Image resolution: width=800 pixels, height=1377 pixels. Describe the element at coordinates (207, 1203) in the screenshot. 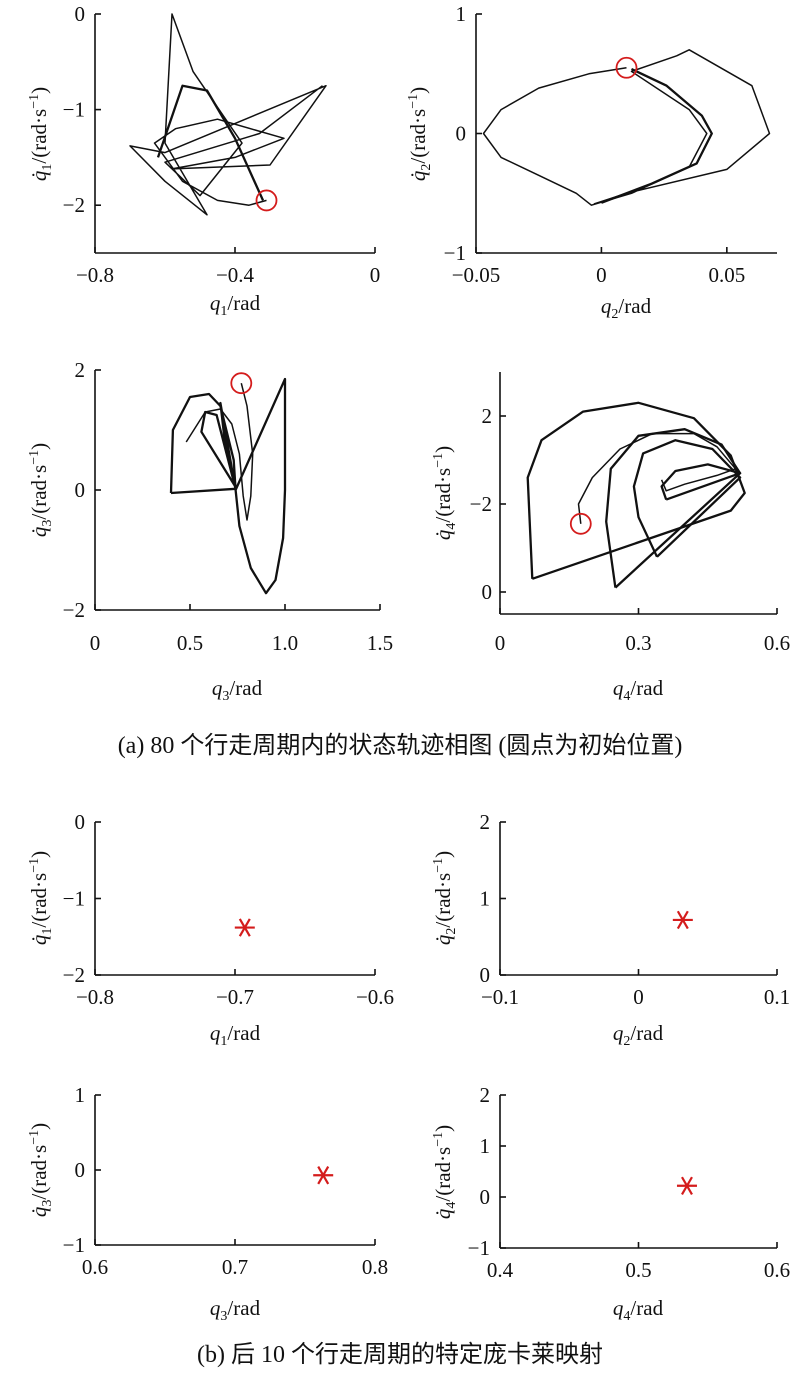

I see `panel-b3-q3-poincare-map: 0.6 0.7 0.8 −1 0 1 q̇3/(rad·s−1) q3/rad` at that location.